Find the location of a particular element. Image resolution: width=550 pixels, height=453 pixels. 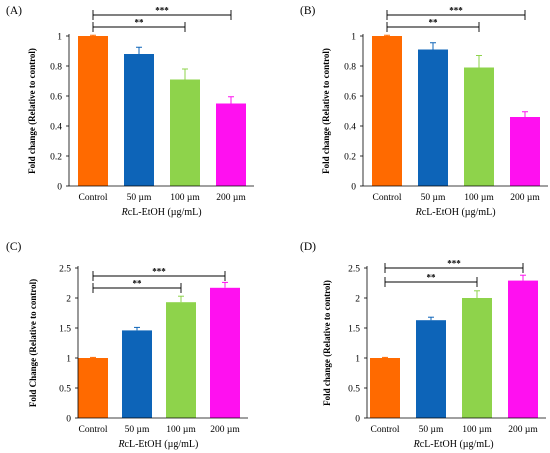

panel-label: (A) is located at coordinates (14, 11).